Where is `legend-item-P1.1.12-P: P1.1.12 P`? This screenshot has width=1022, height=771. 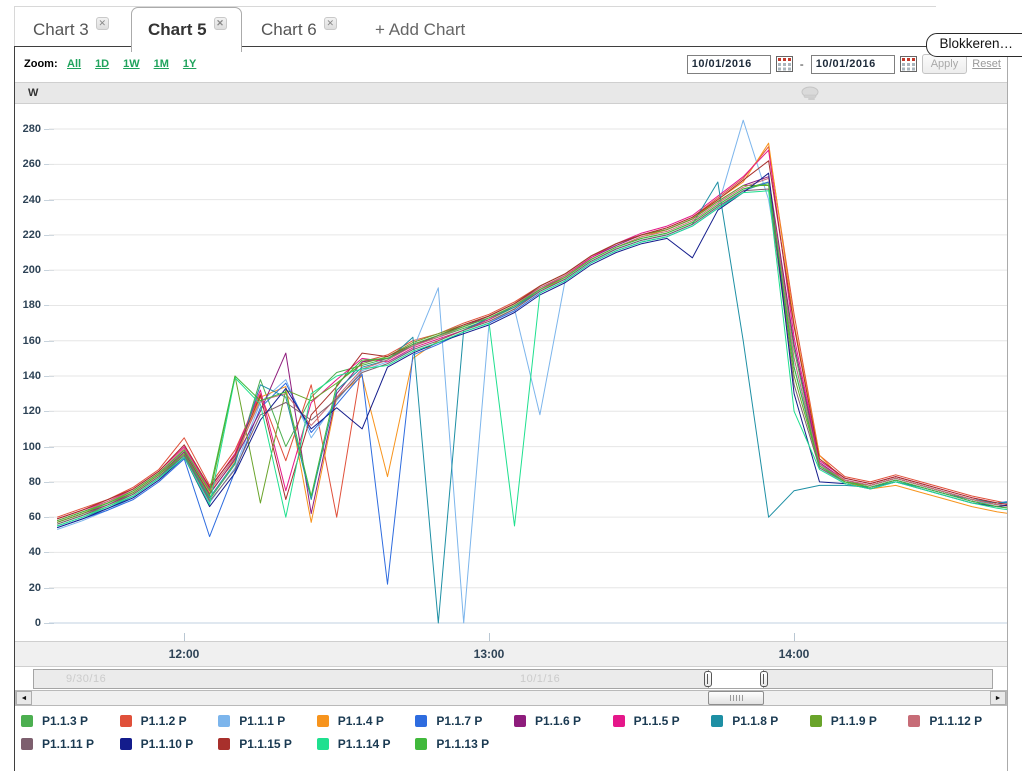 legend-item-P1.1.12-P: P1.1.12 P is located at coordinates (957, 721).